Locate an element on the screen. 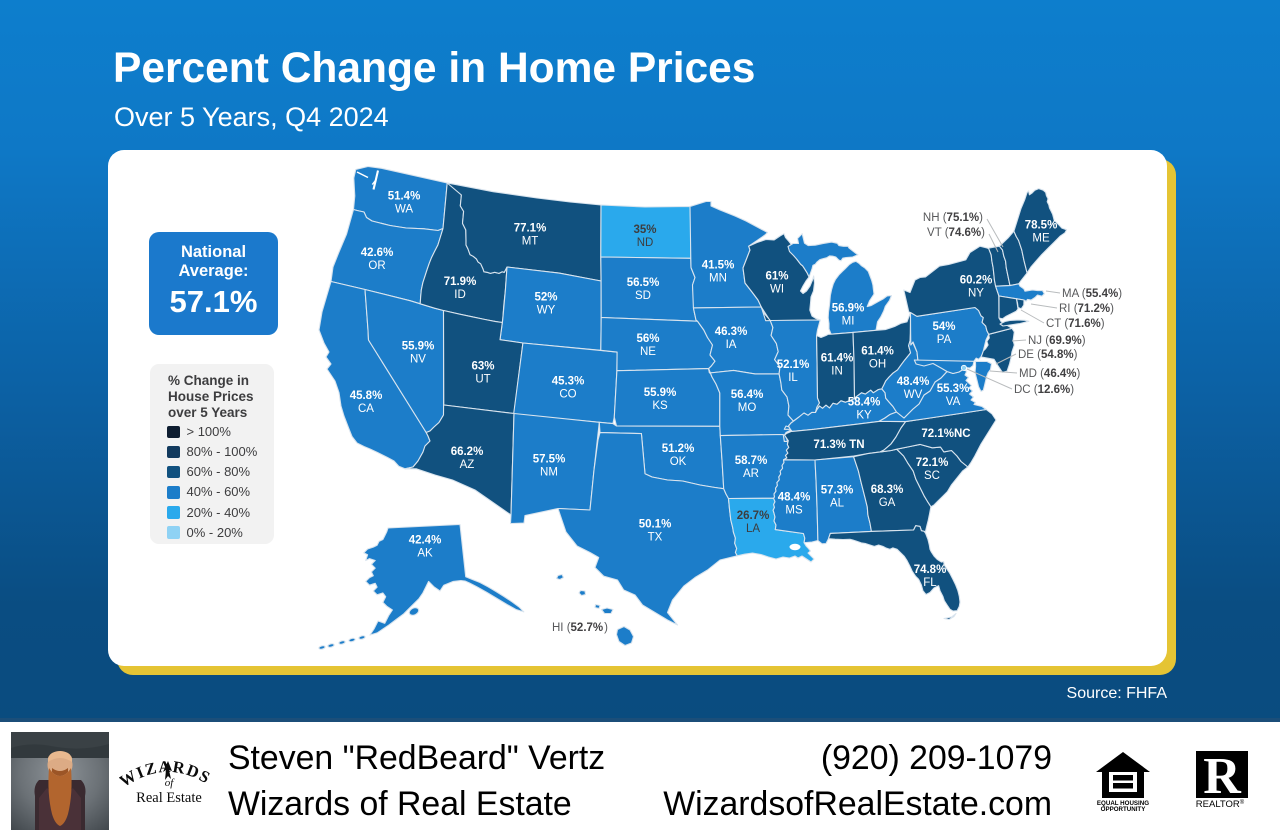 This screenshot has width=1280, height=840. svg-text: WI is located at coordinates (777, 290).